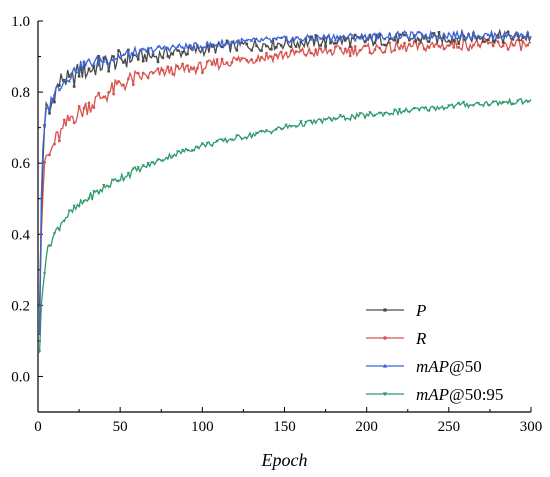  I want to click on legend-marker, so click(385, 310).